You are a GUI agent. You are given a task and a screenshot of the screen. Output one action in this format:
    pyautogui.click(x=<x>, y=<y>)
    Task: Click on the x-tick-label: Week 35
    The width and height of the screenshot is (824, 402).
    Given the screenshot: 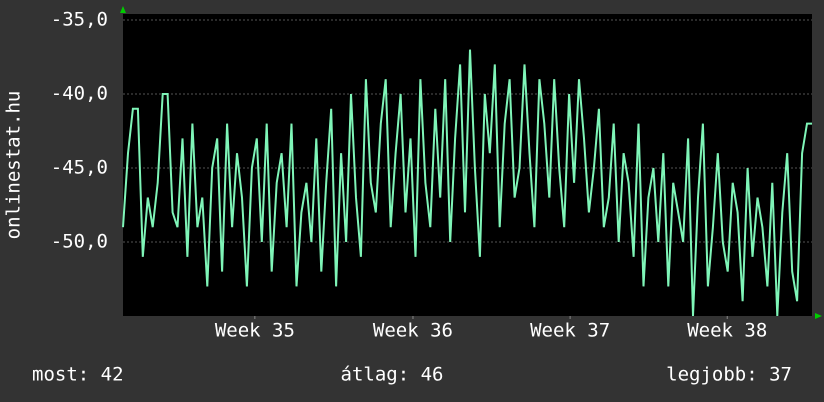 What is the action you would take?
    pyautogui.click(x=255, y=331)
    